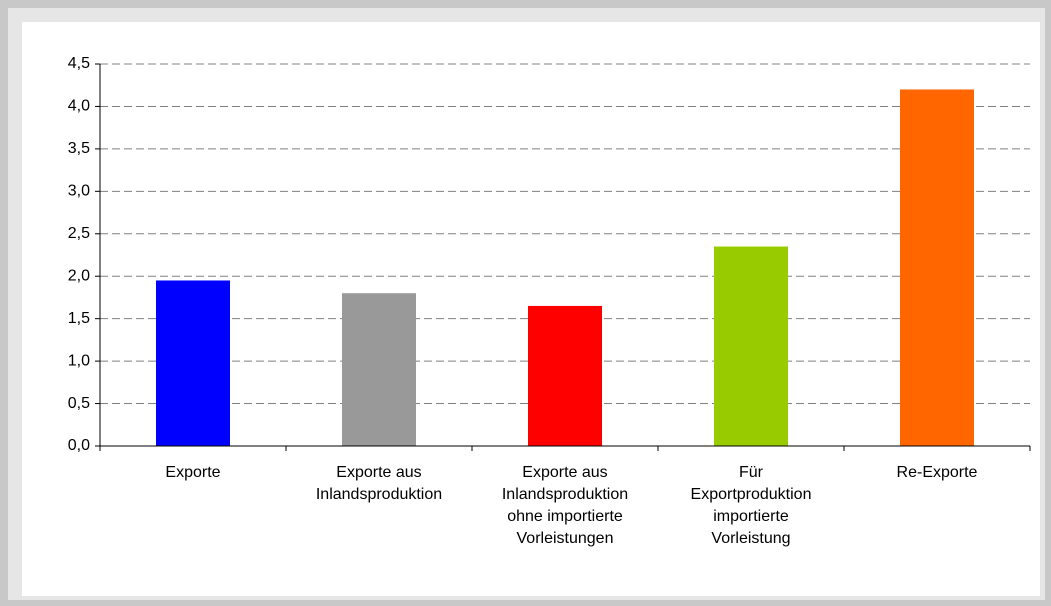 The height and width of the screenshot is (606, 1051). What do you see at coordinates (79, 148) in the screenshot?
I see `y-tick-label: 3,5` at bounding box center [79, 148].